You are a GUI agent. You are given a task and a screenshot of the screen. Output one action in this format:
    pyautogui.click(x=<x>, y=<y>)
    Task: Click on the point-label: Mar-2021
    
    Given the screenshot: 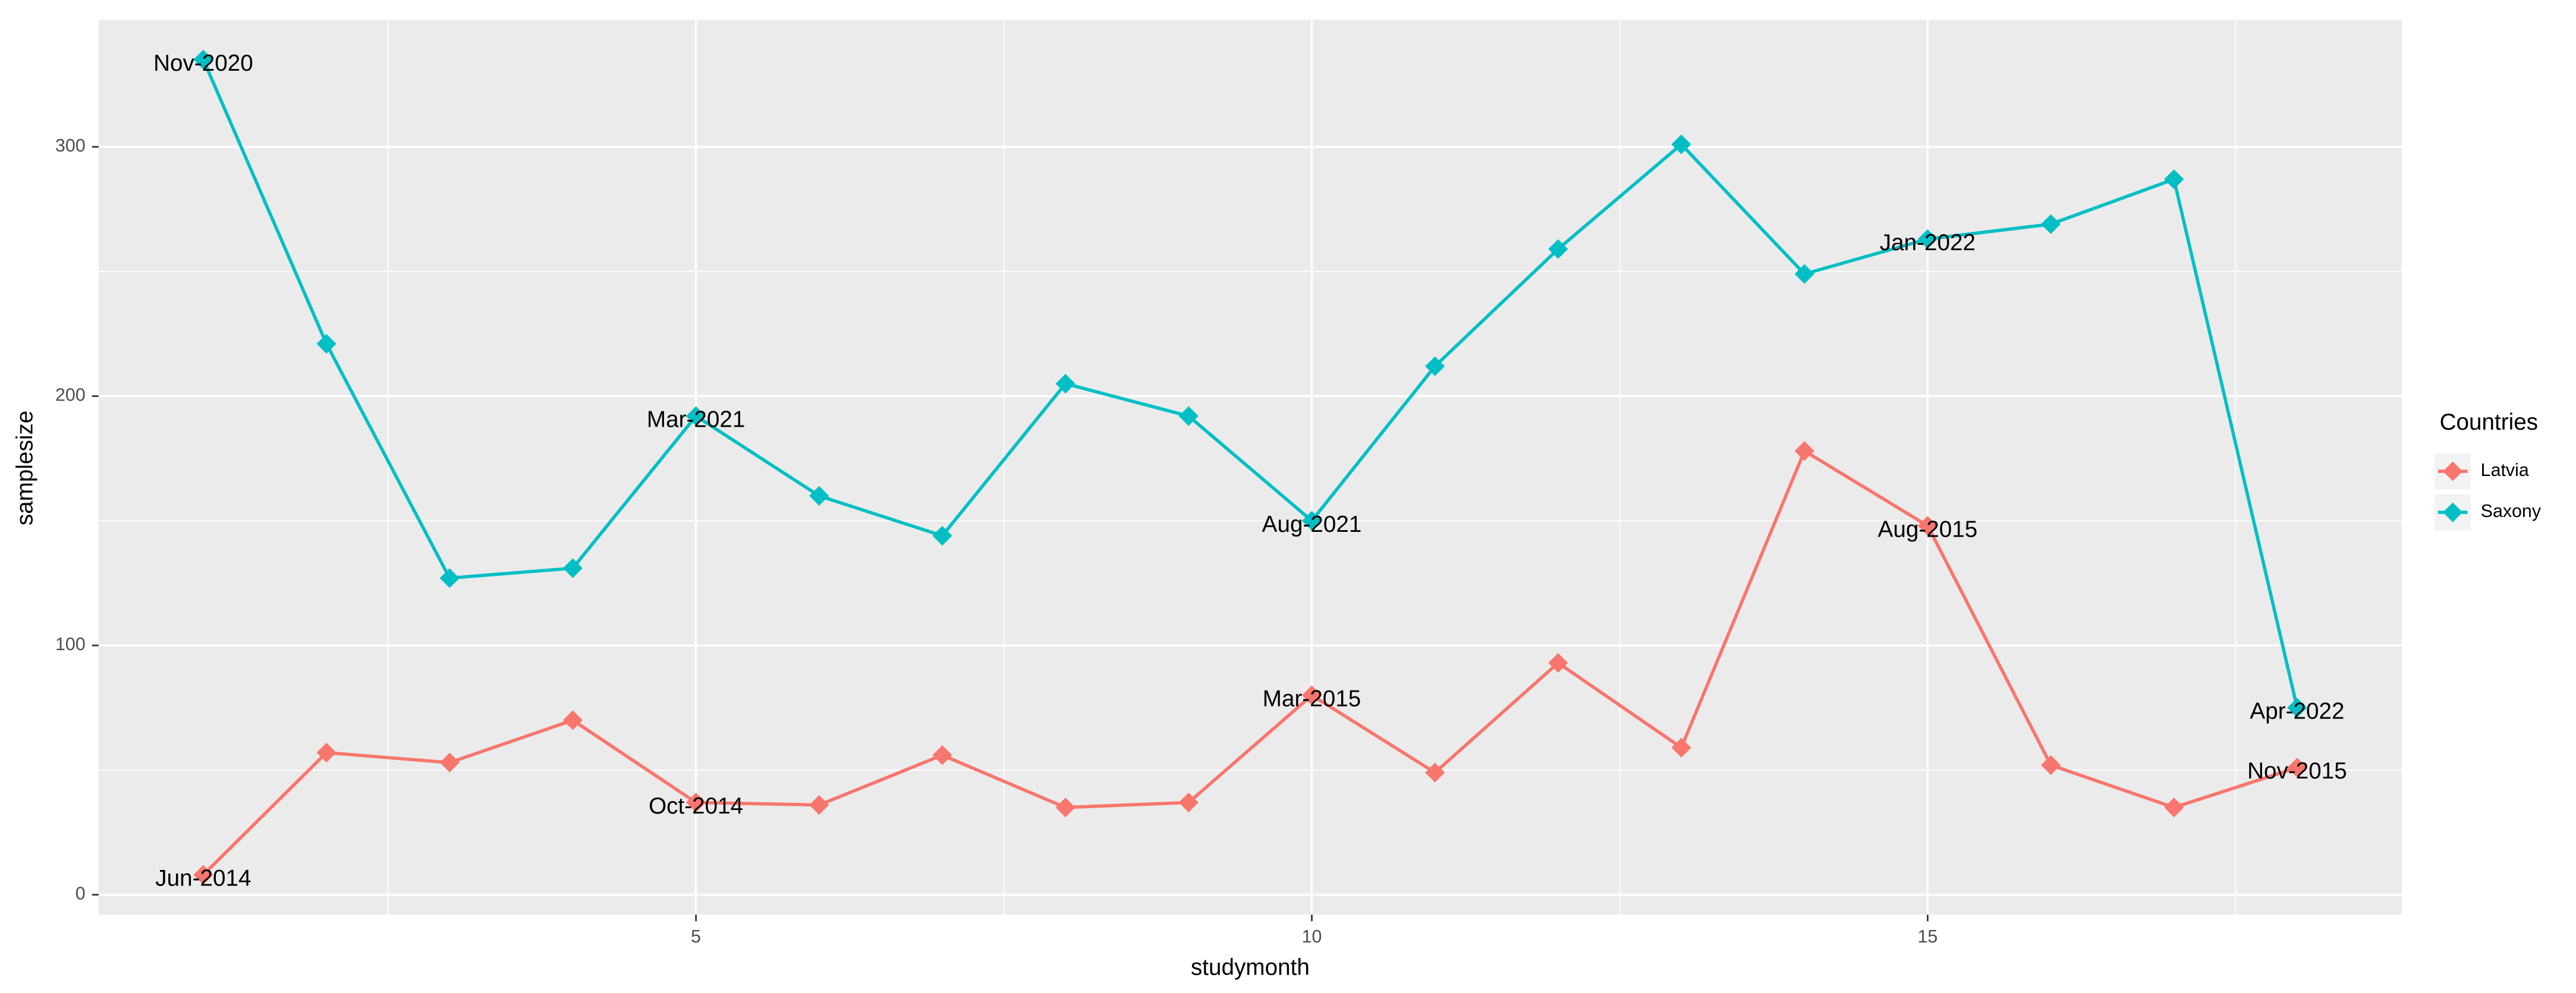 What is the action you would take?
    pyautogui.click(x=696, y=420)
    